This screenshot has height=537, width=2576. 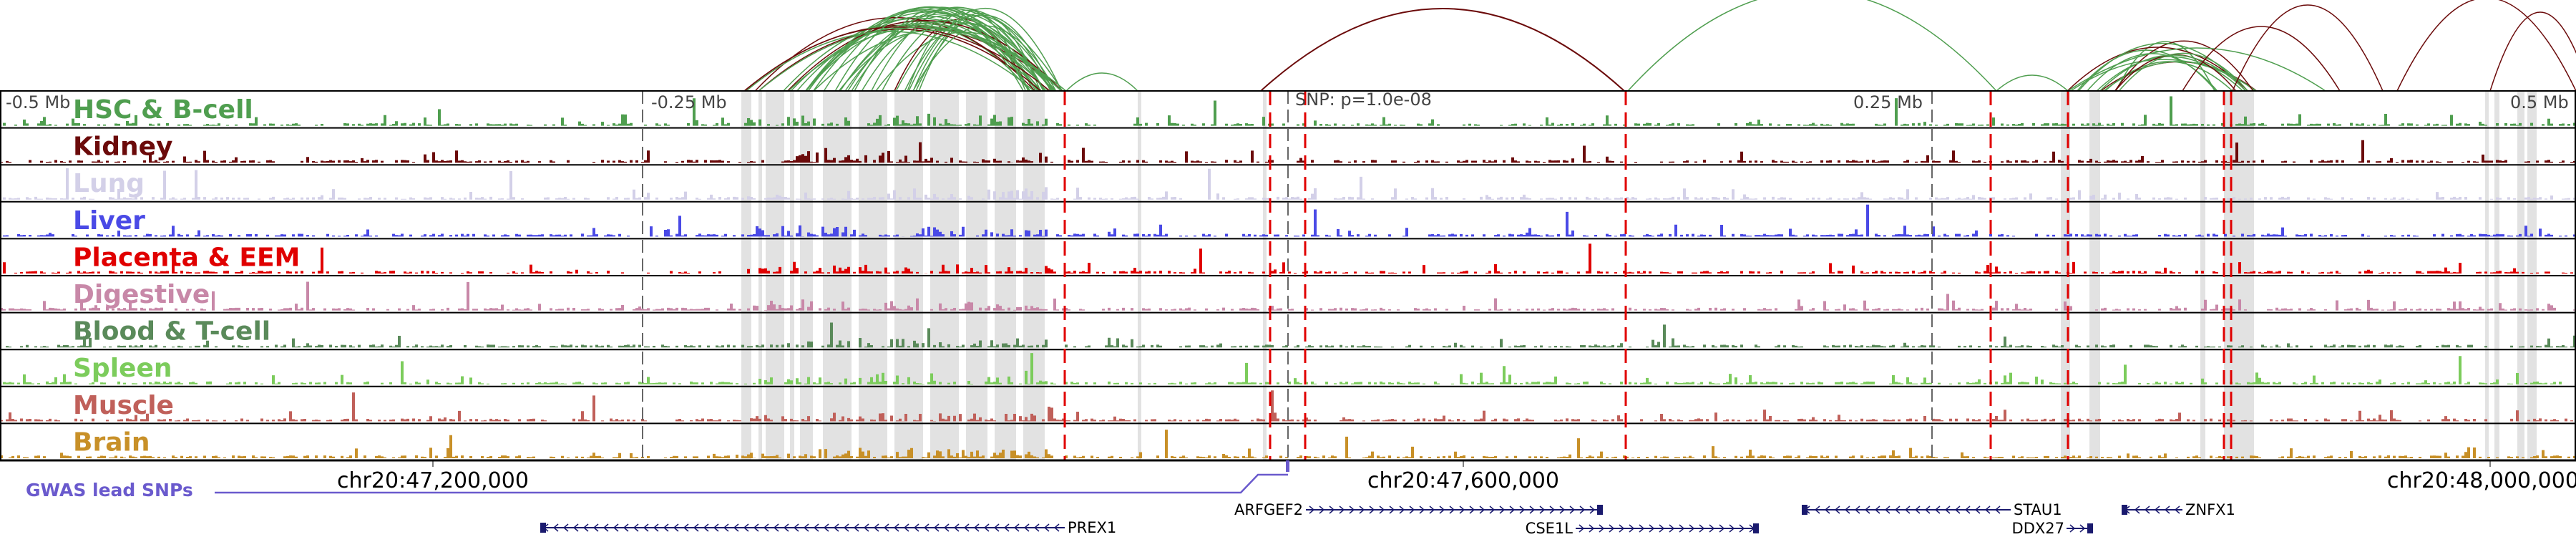 What do you see at coordinates (2481, 480) in the screenshot?
I see `coordinate-label: chr20:48,000,000` at bounding box center [2481, 480].